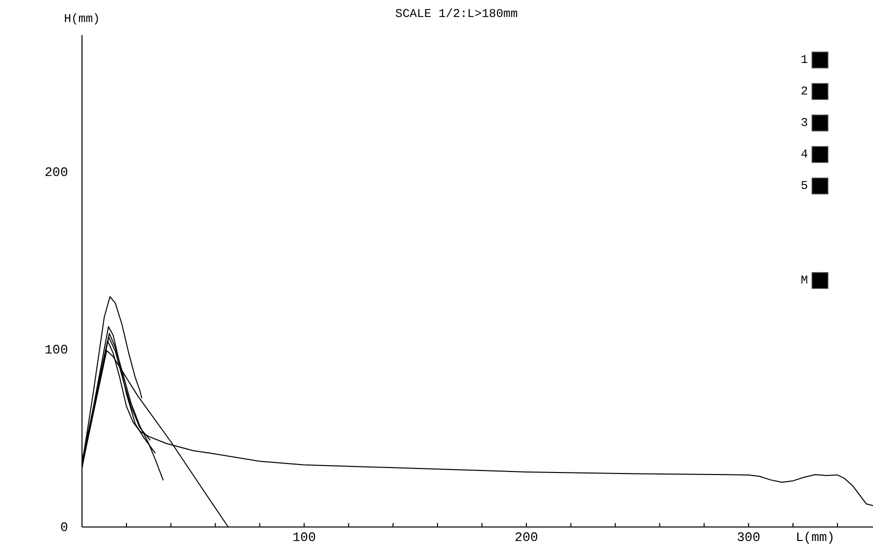 The height and width of the screenshot is (546, 873). I want to click on x-tick-label: 200, so click(526, 537).